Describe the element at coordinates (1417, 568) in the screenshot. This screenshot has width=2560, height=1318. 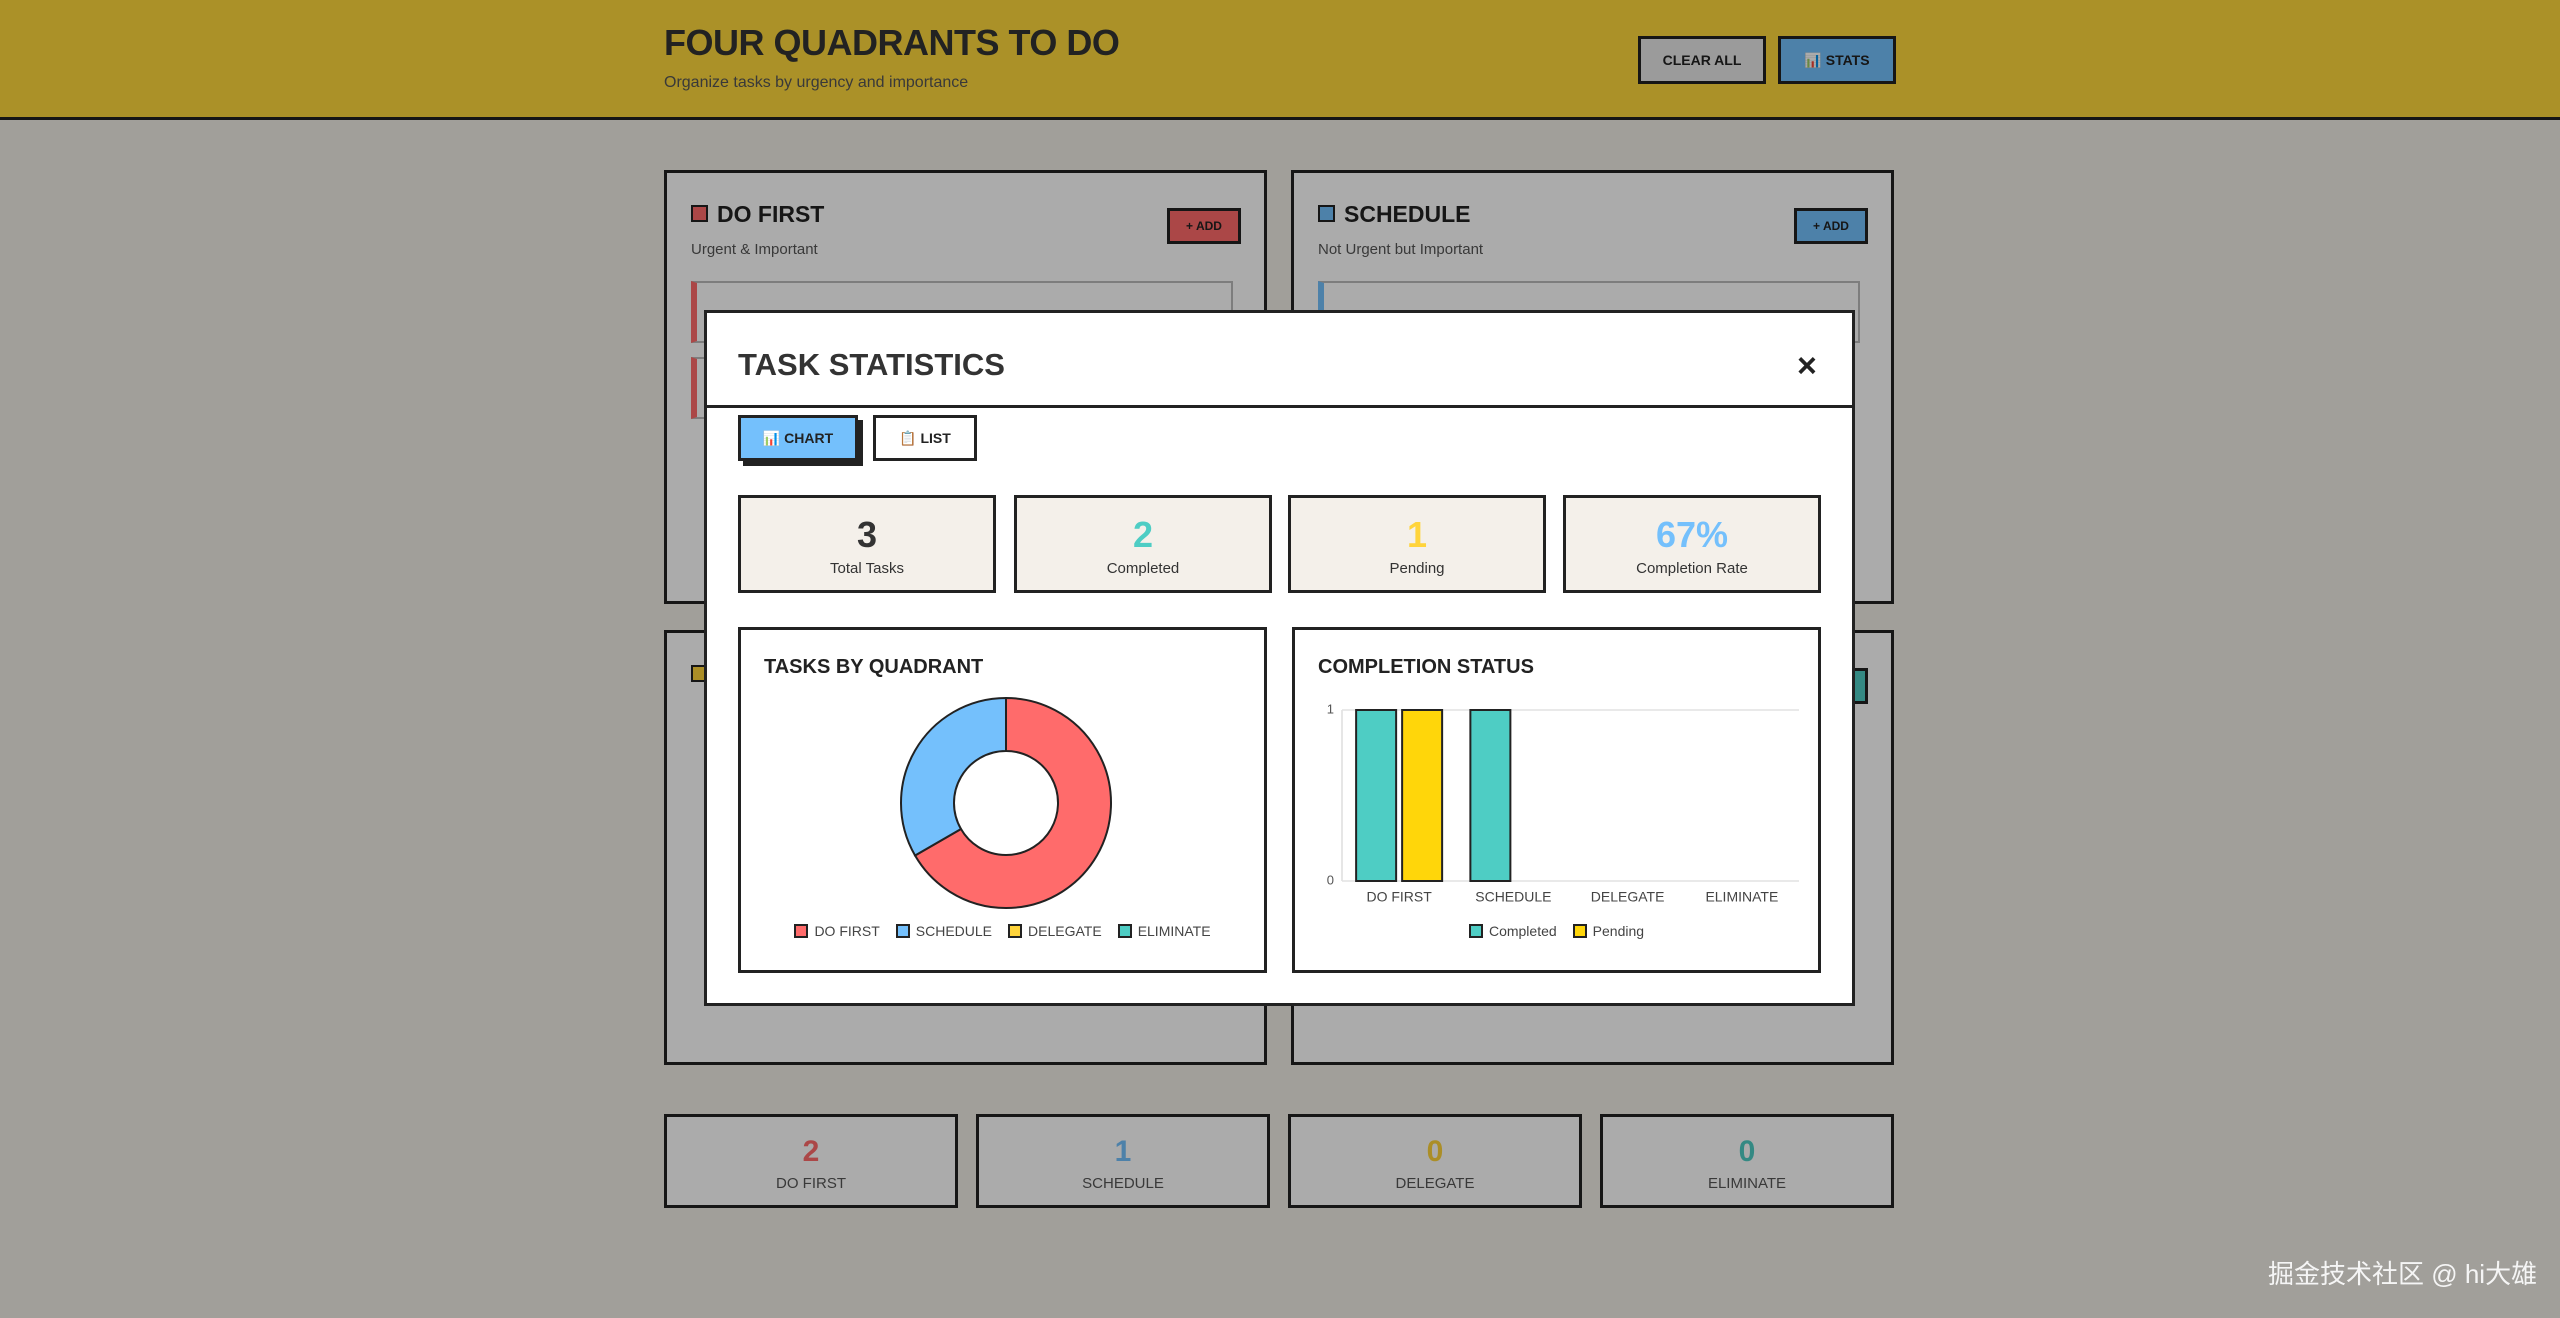
I see `stat-label: Pending` at that location.